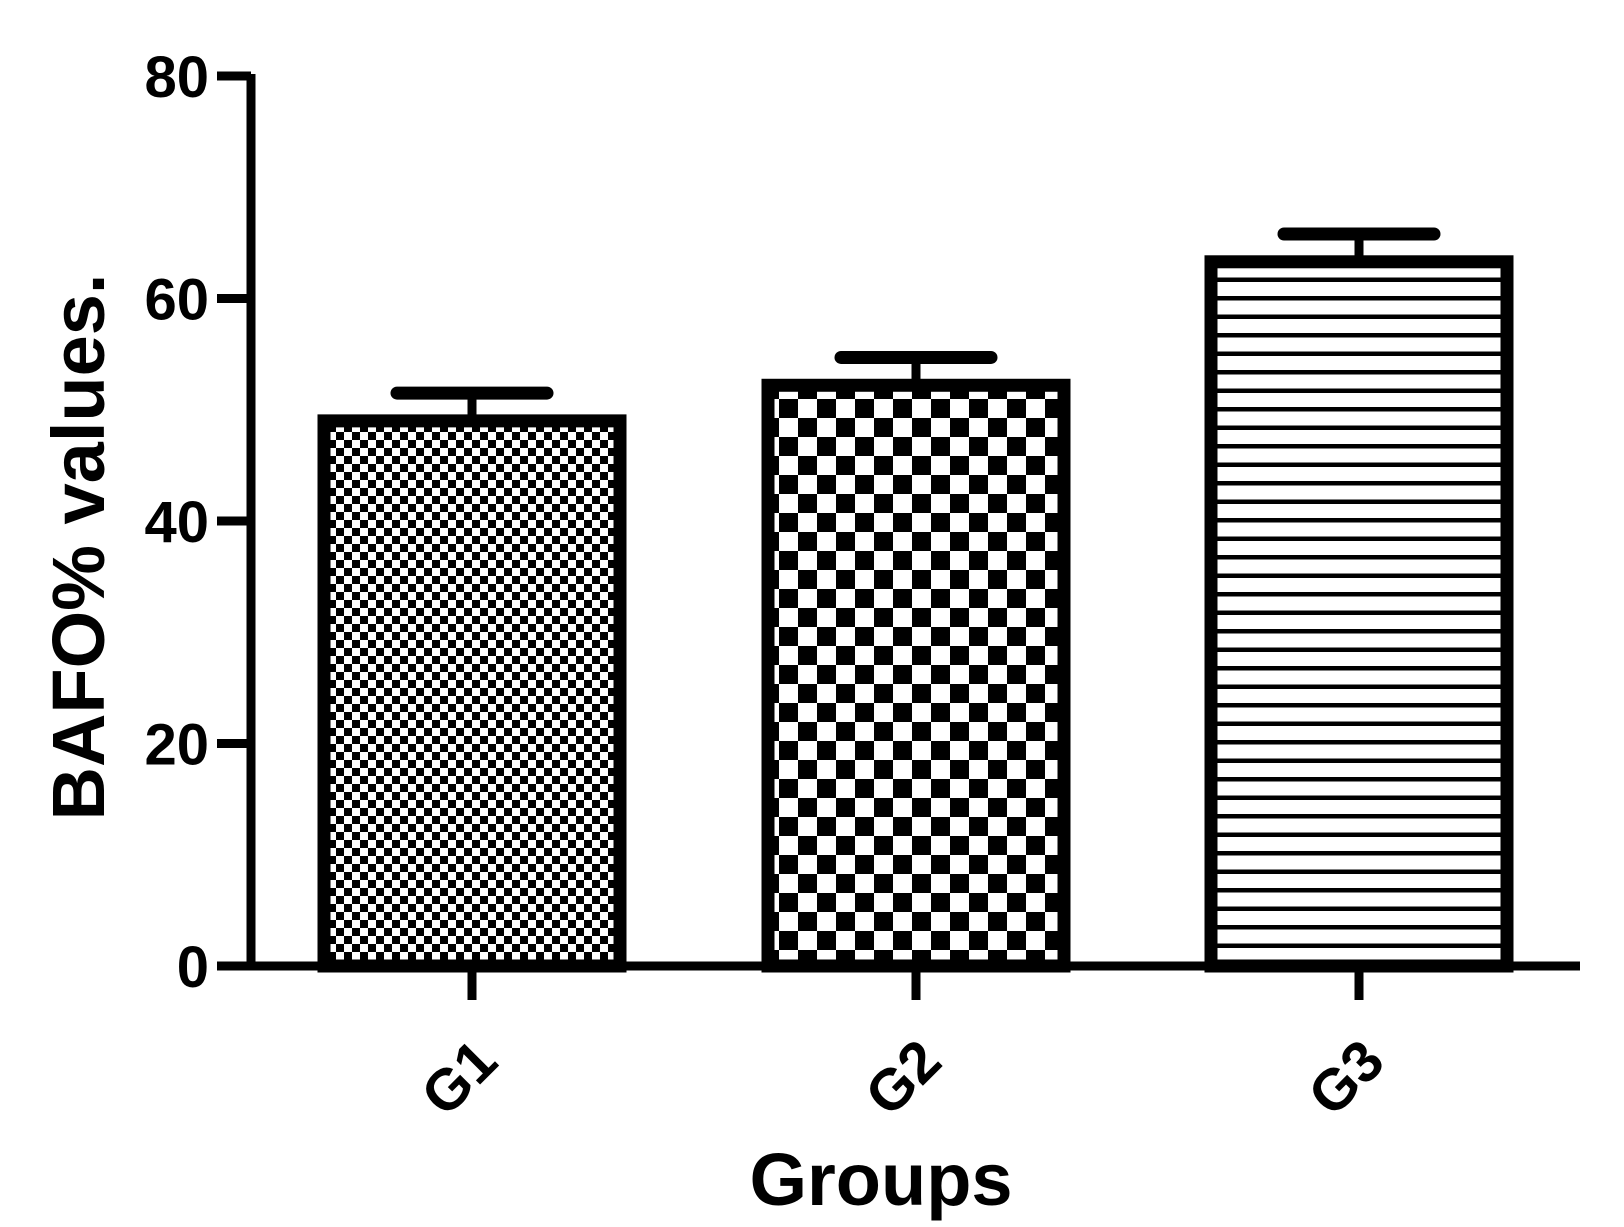 The height and width of the screenshot is (1227, 1624). What do you see at coordinates (176, 745) in the screenshot?
I see `y-tick-label: 20` at bounding box center [176, 745].